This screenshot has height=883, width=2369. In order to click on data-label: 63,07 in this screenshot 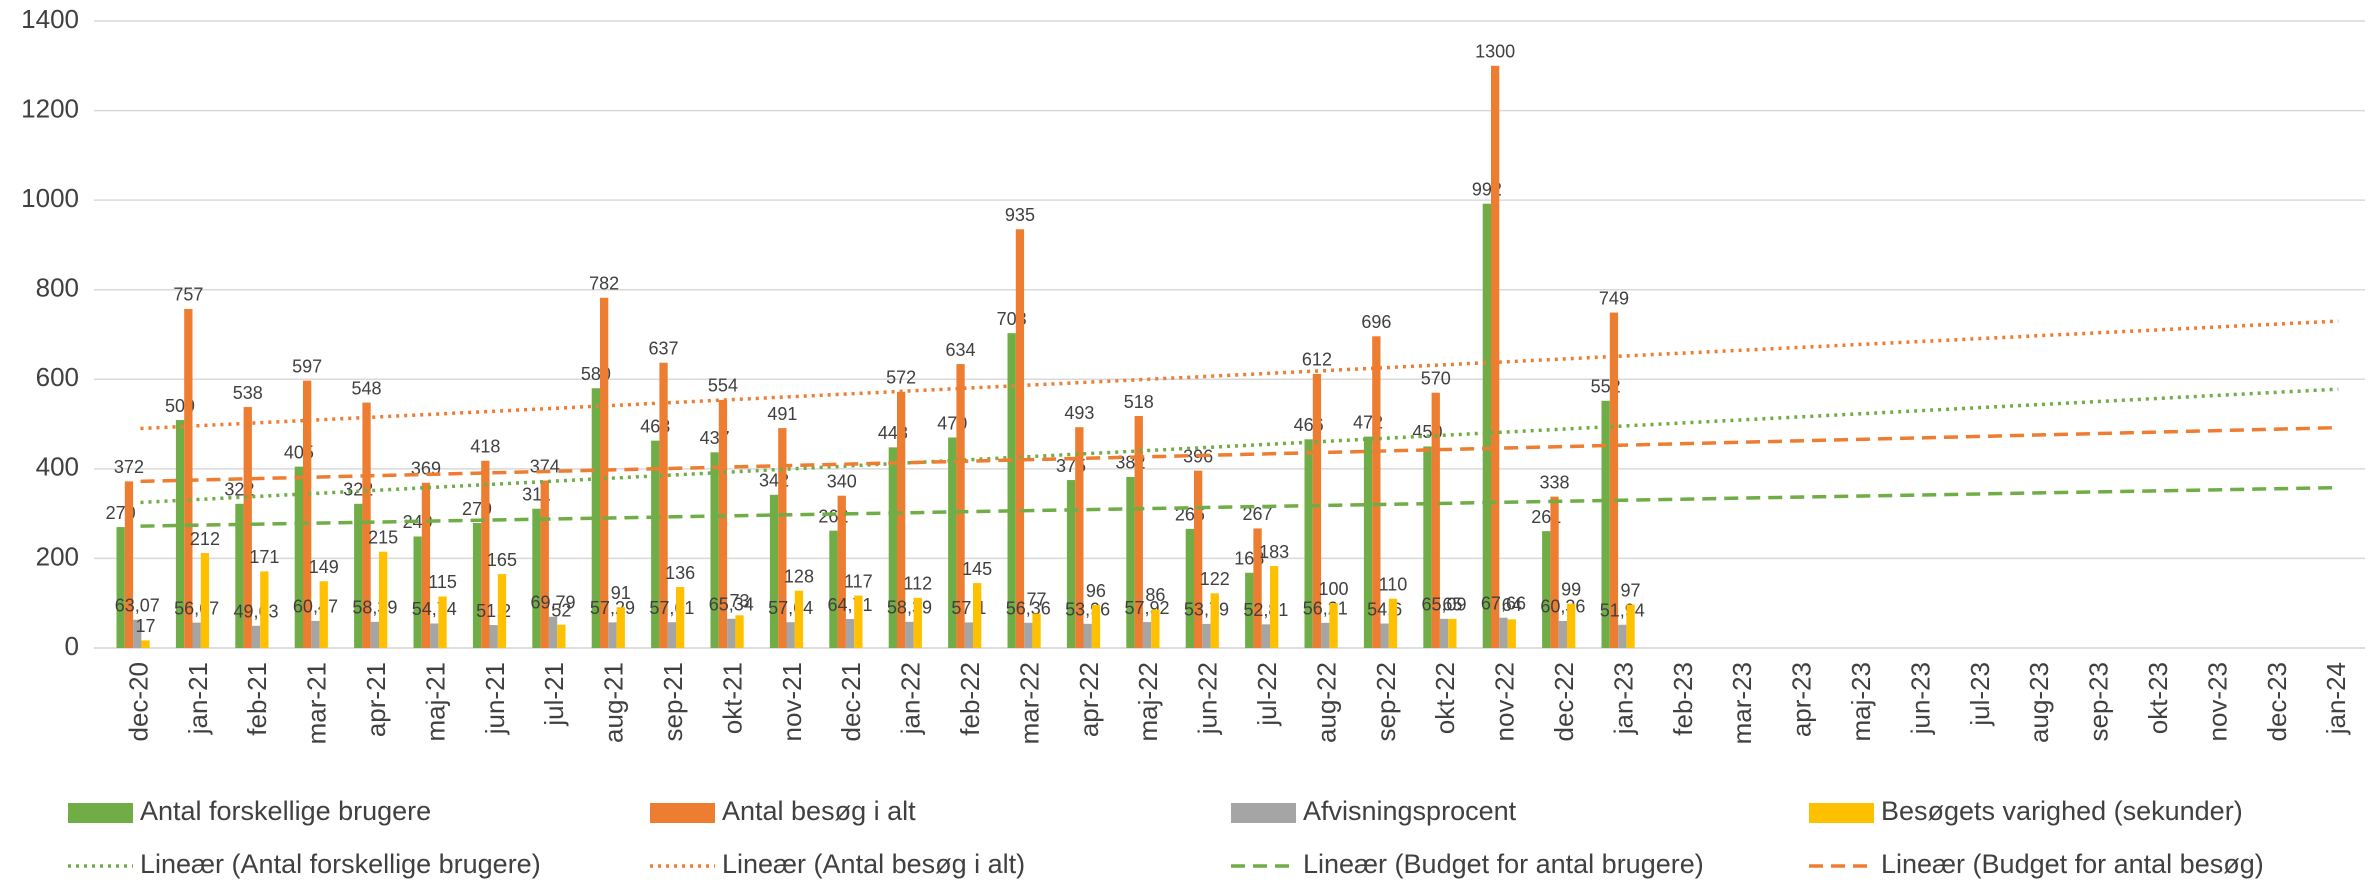, I will do `click(137, 606)`.